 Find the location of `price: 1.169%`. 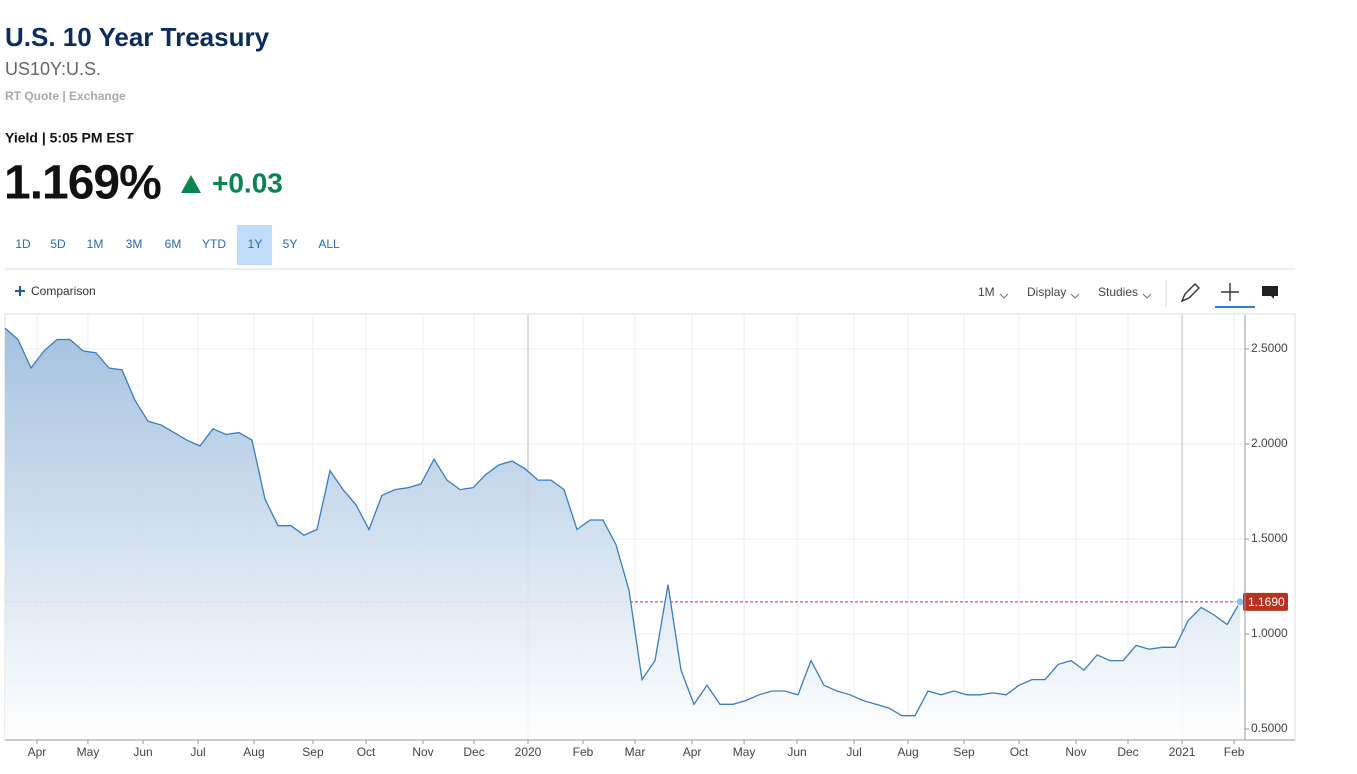

price: 1.169% is located at coordinates (82, 183).